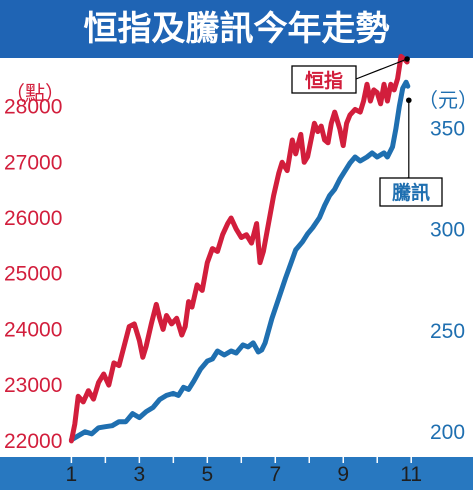  What do you see at coordinates (447, 331) in the screenshot?
I see `right-tick-label: 250` at bounding box center [447, 331].